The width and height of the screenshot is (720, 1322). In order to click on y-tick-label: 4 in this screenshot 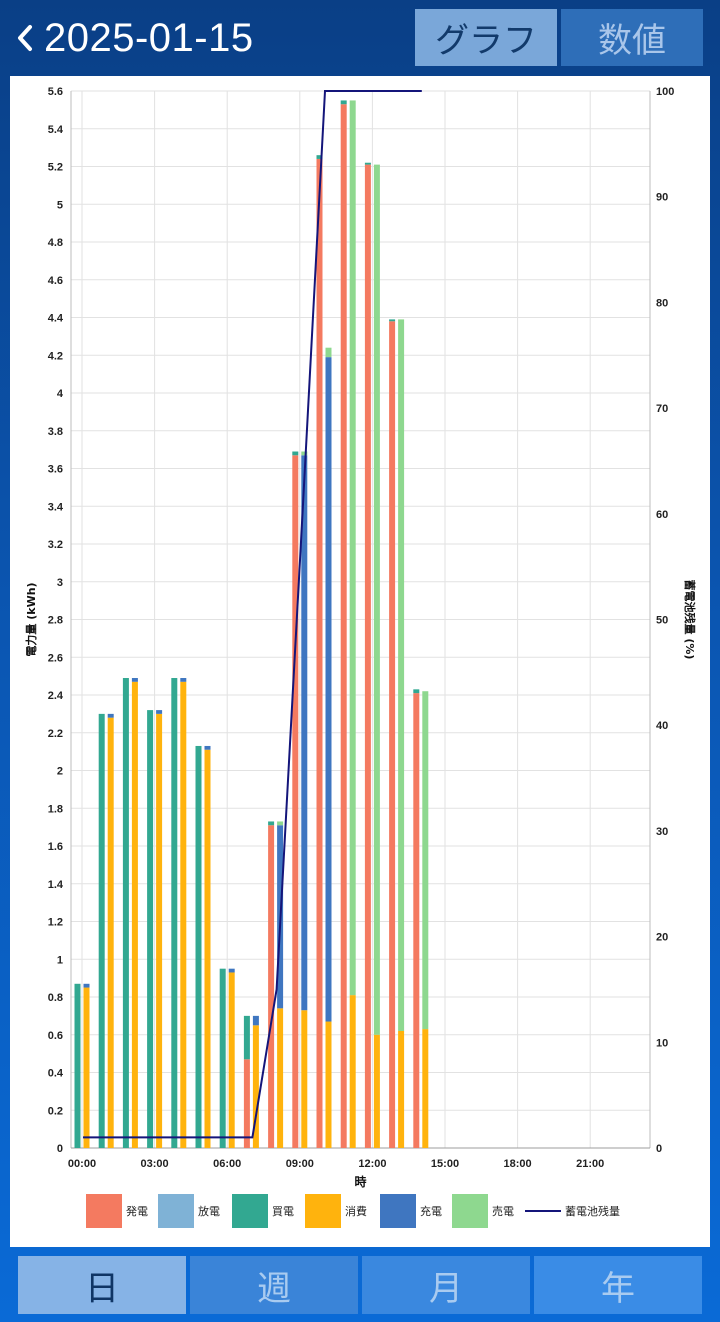, I will do `click(60, 394)`.